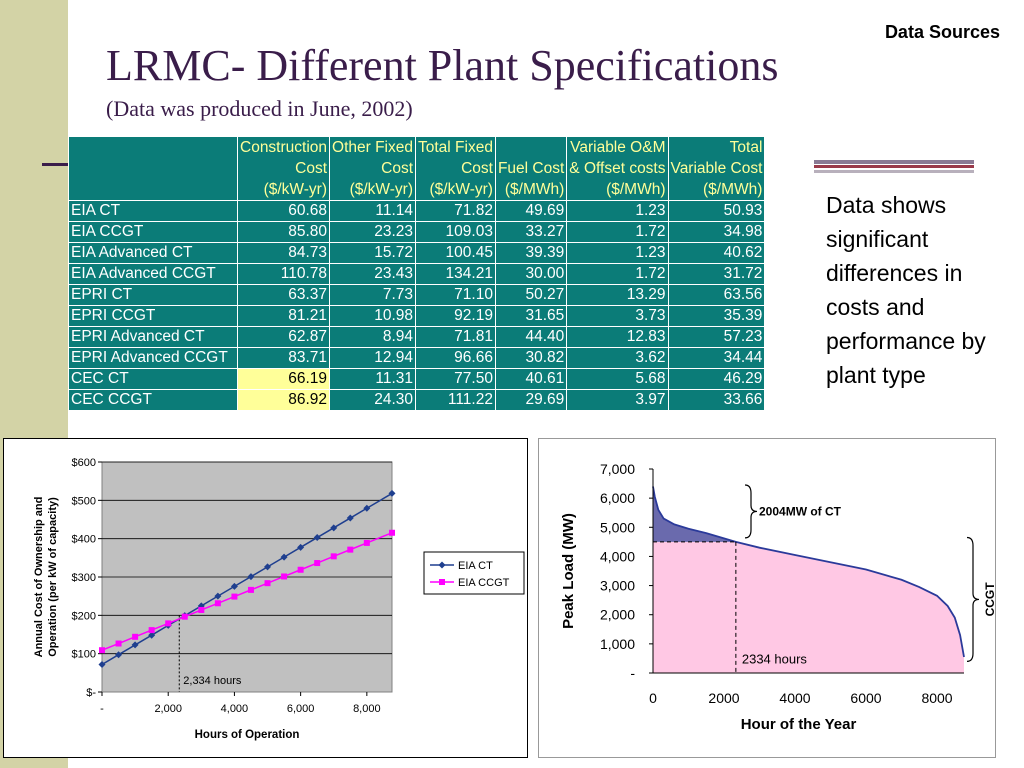 This screenshot has height=768, width=1024. Describe the element at coordinates (617, 556) in the screenshot. I see `y-tick-label: 4,000` at that location.